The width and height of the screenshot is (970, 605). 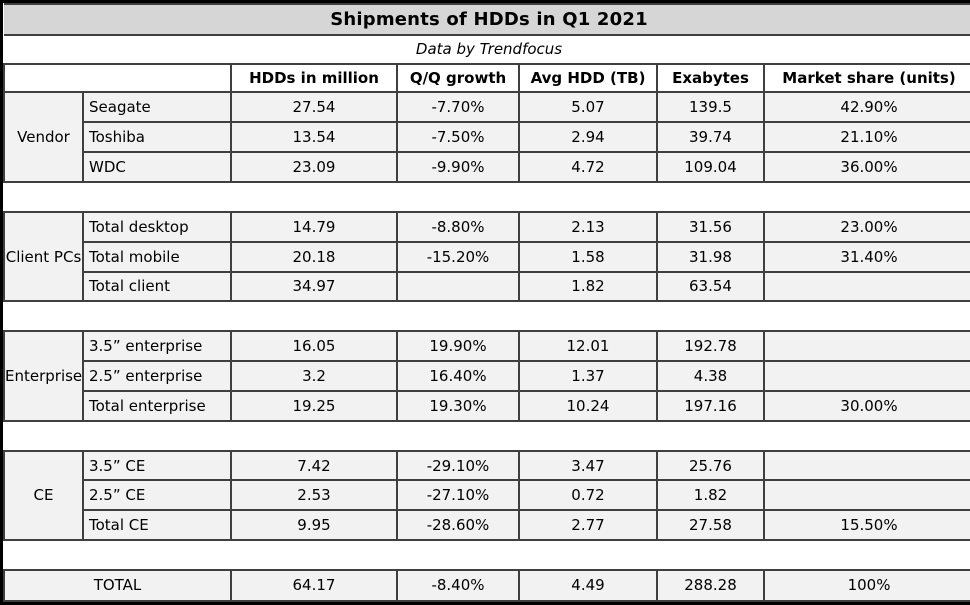 What do you see at coordinates (588, 286) in the screenshot?
I see `value-cell-total-client-avg-hdd-tb: 1.82` at bounding box center [588, 286].